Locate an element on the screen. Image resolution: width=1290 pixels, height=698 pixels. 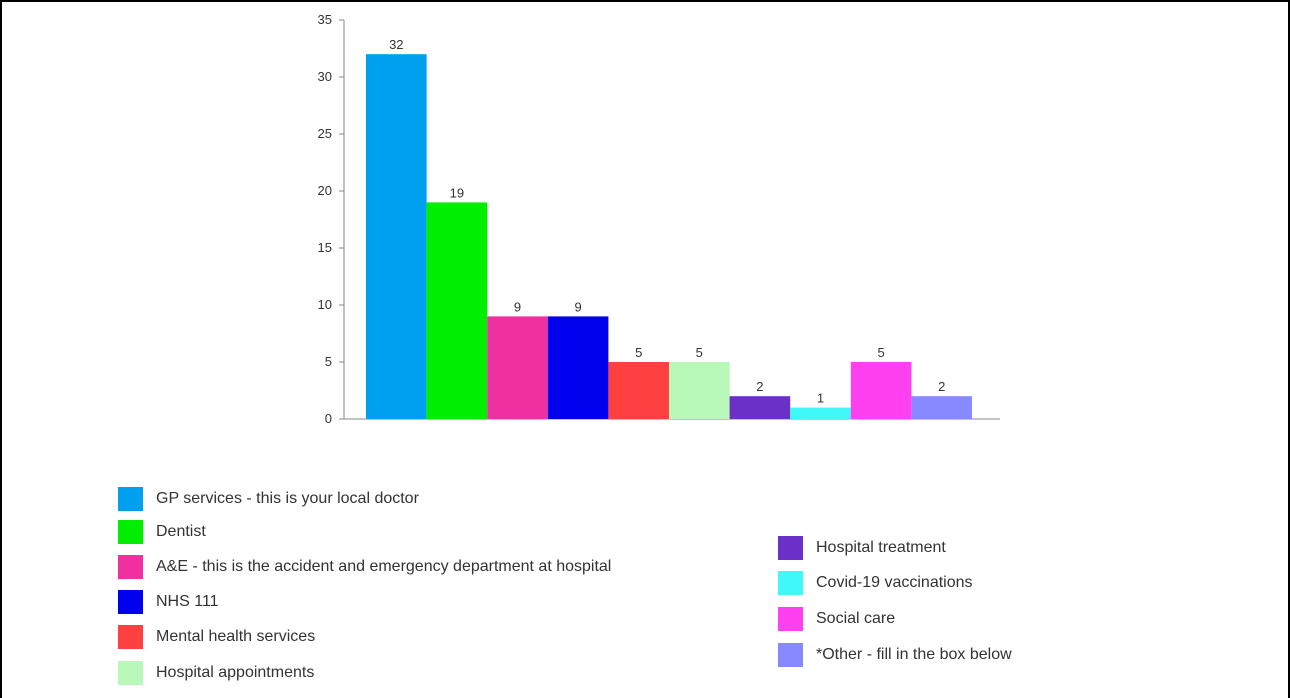
legend-item: NHS 111 is located at coordinates (168, 602).